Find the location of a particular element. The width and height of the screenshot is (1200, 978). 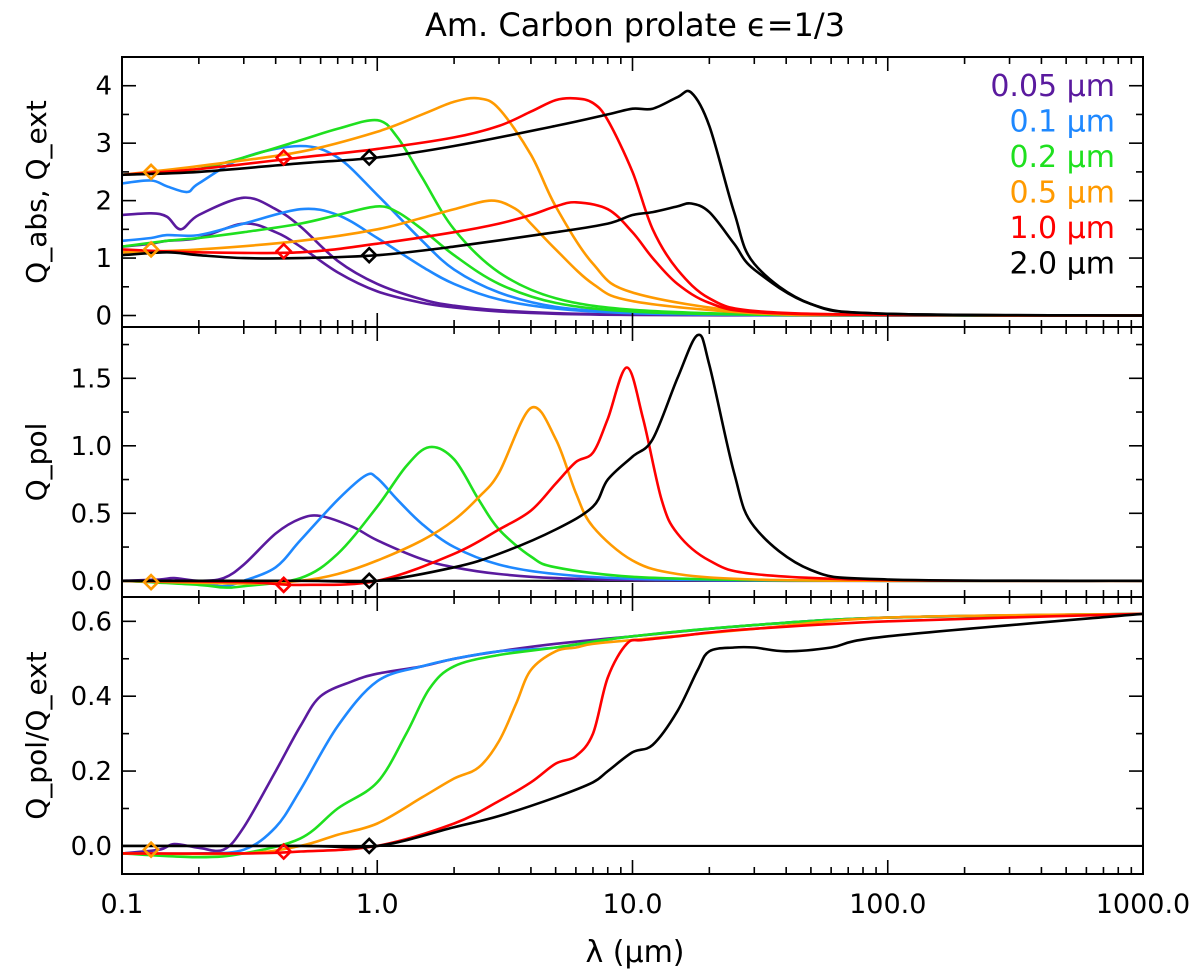

legend-item: 0.5 μm is located at coordinates (1062, 193).